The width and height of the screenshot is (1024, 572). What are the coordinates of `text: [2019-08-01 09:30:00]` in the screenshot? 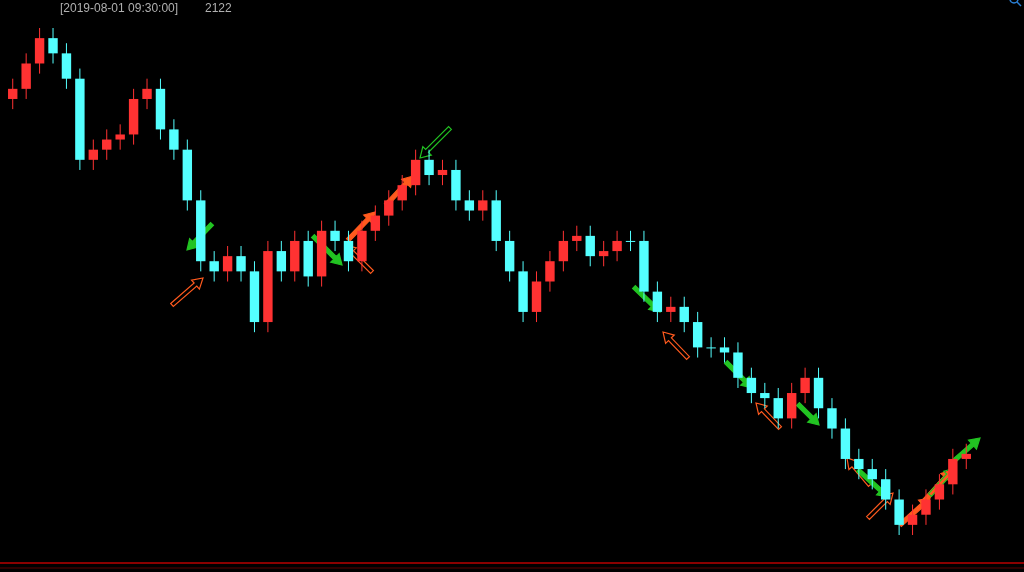 It's located at (119, 8).